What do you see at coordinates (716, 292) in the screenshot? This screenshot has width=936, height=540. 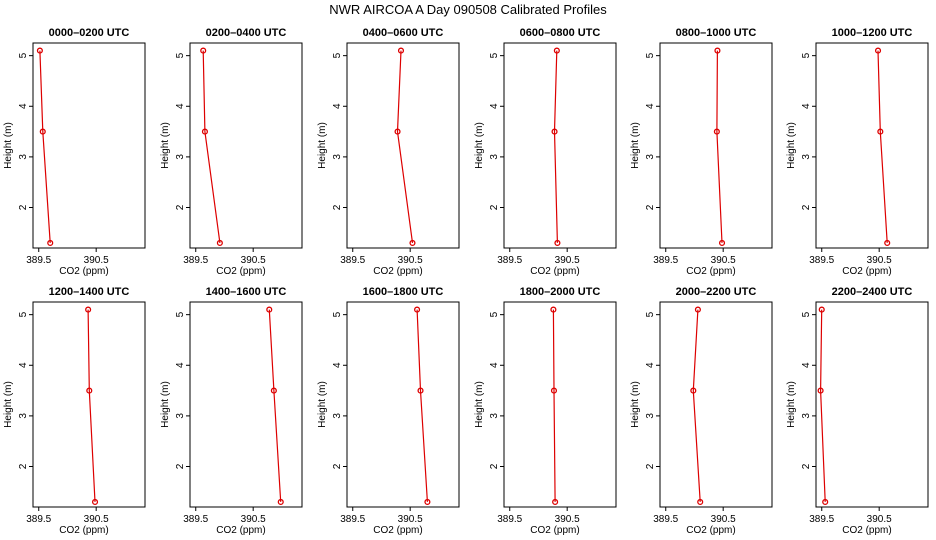 I see `panel-title: 2000–2200 UTC` at bounding box center [716, 292].